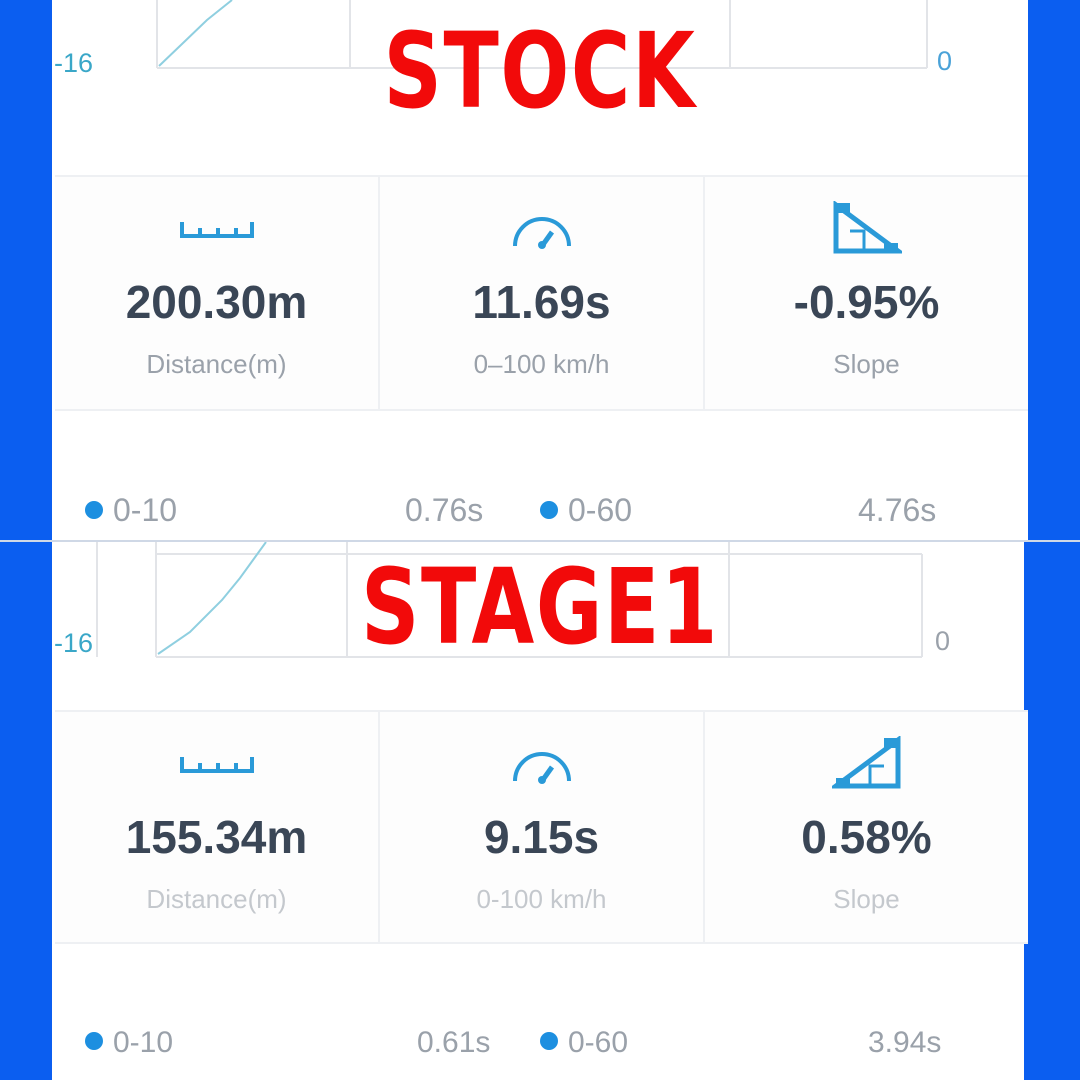 Image resolution: width=1080 pixels, height=1080 pixels. What do you see at coordinates (897, 510) in the screenshot?
I see `split-0-60-value: 4.76s` at bounding box center [897, 510].